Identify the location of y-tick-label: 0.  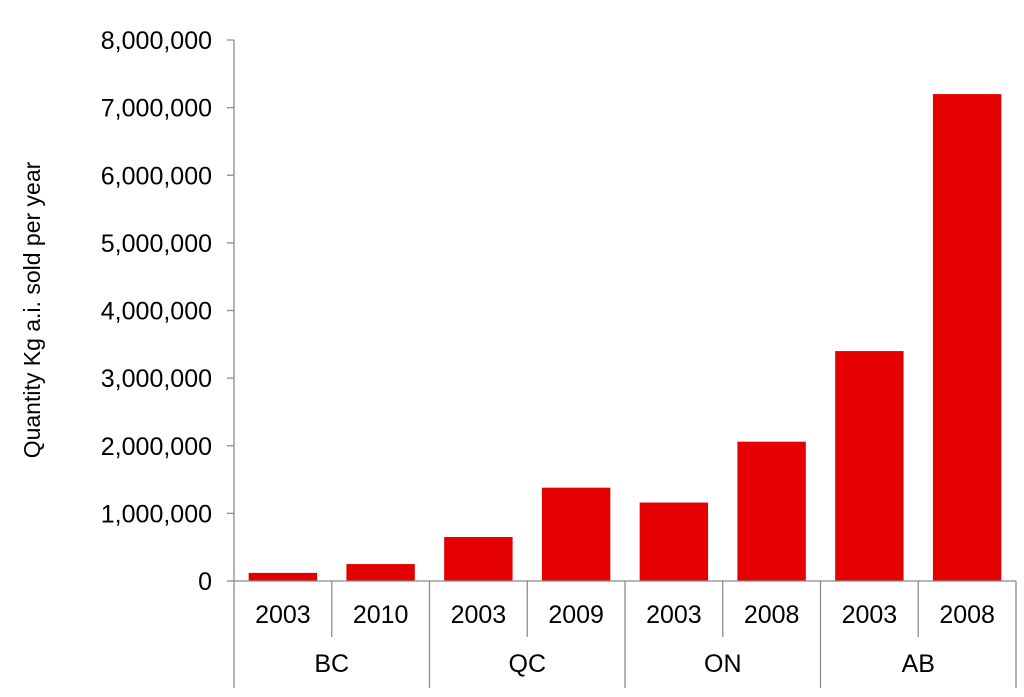
(205, 582).